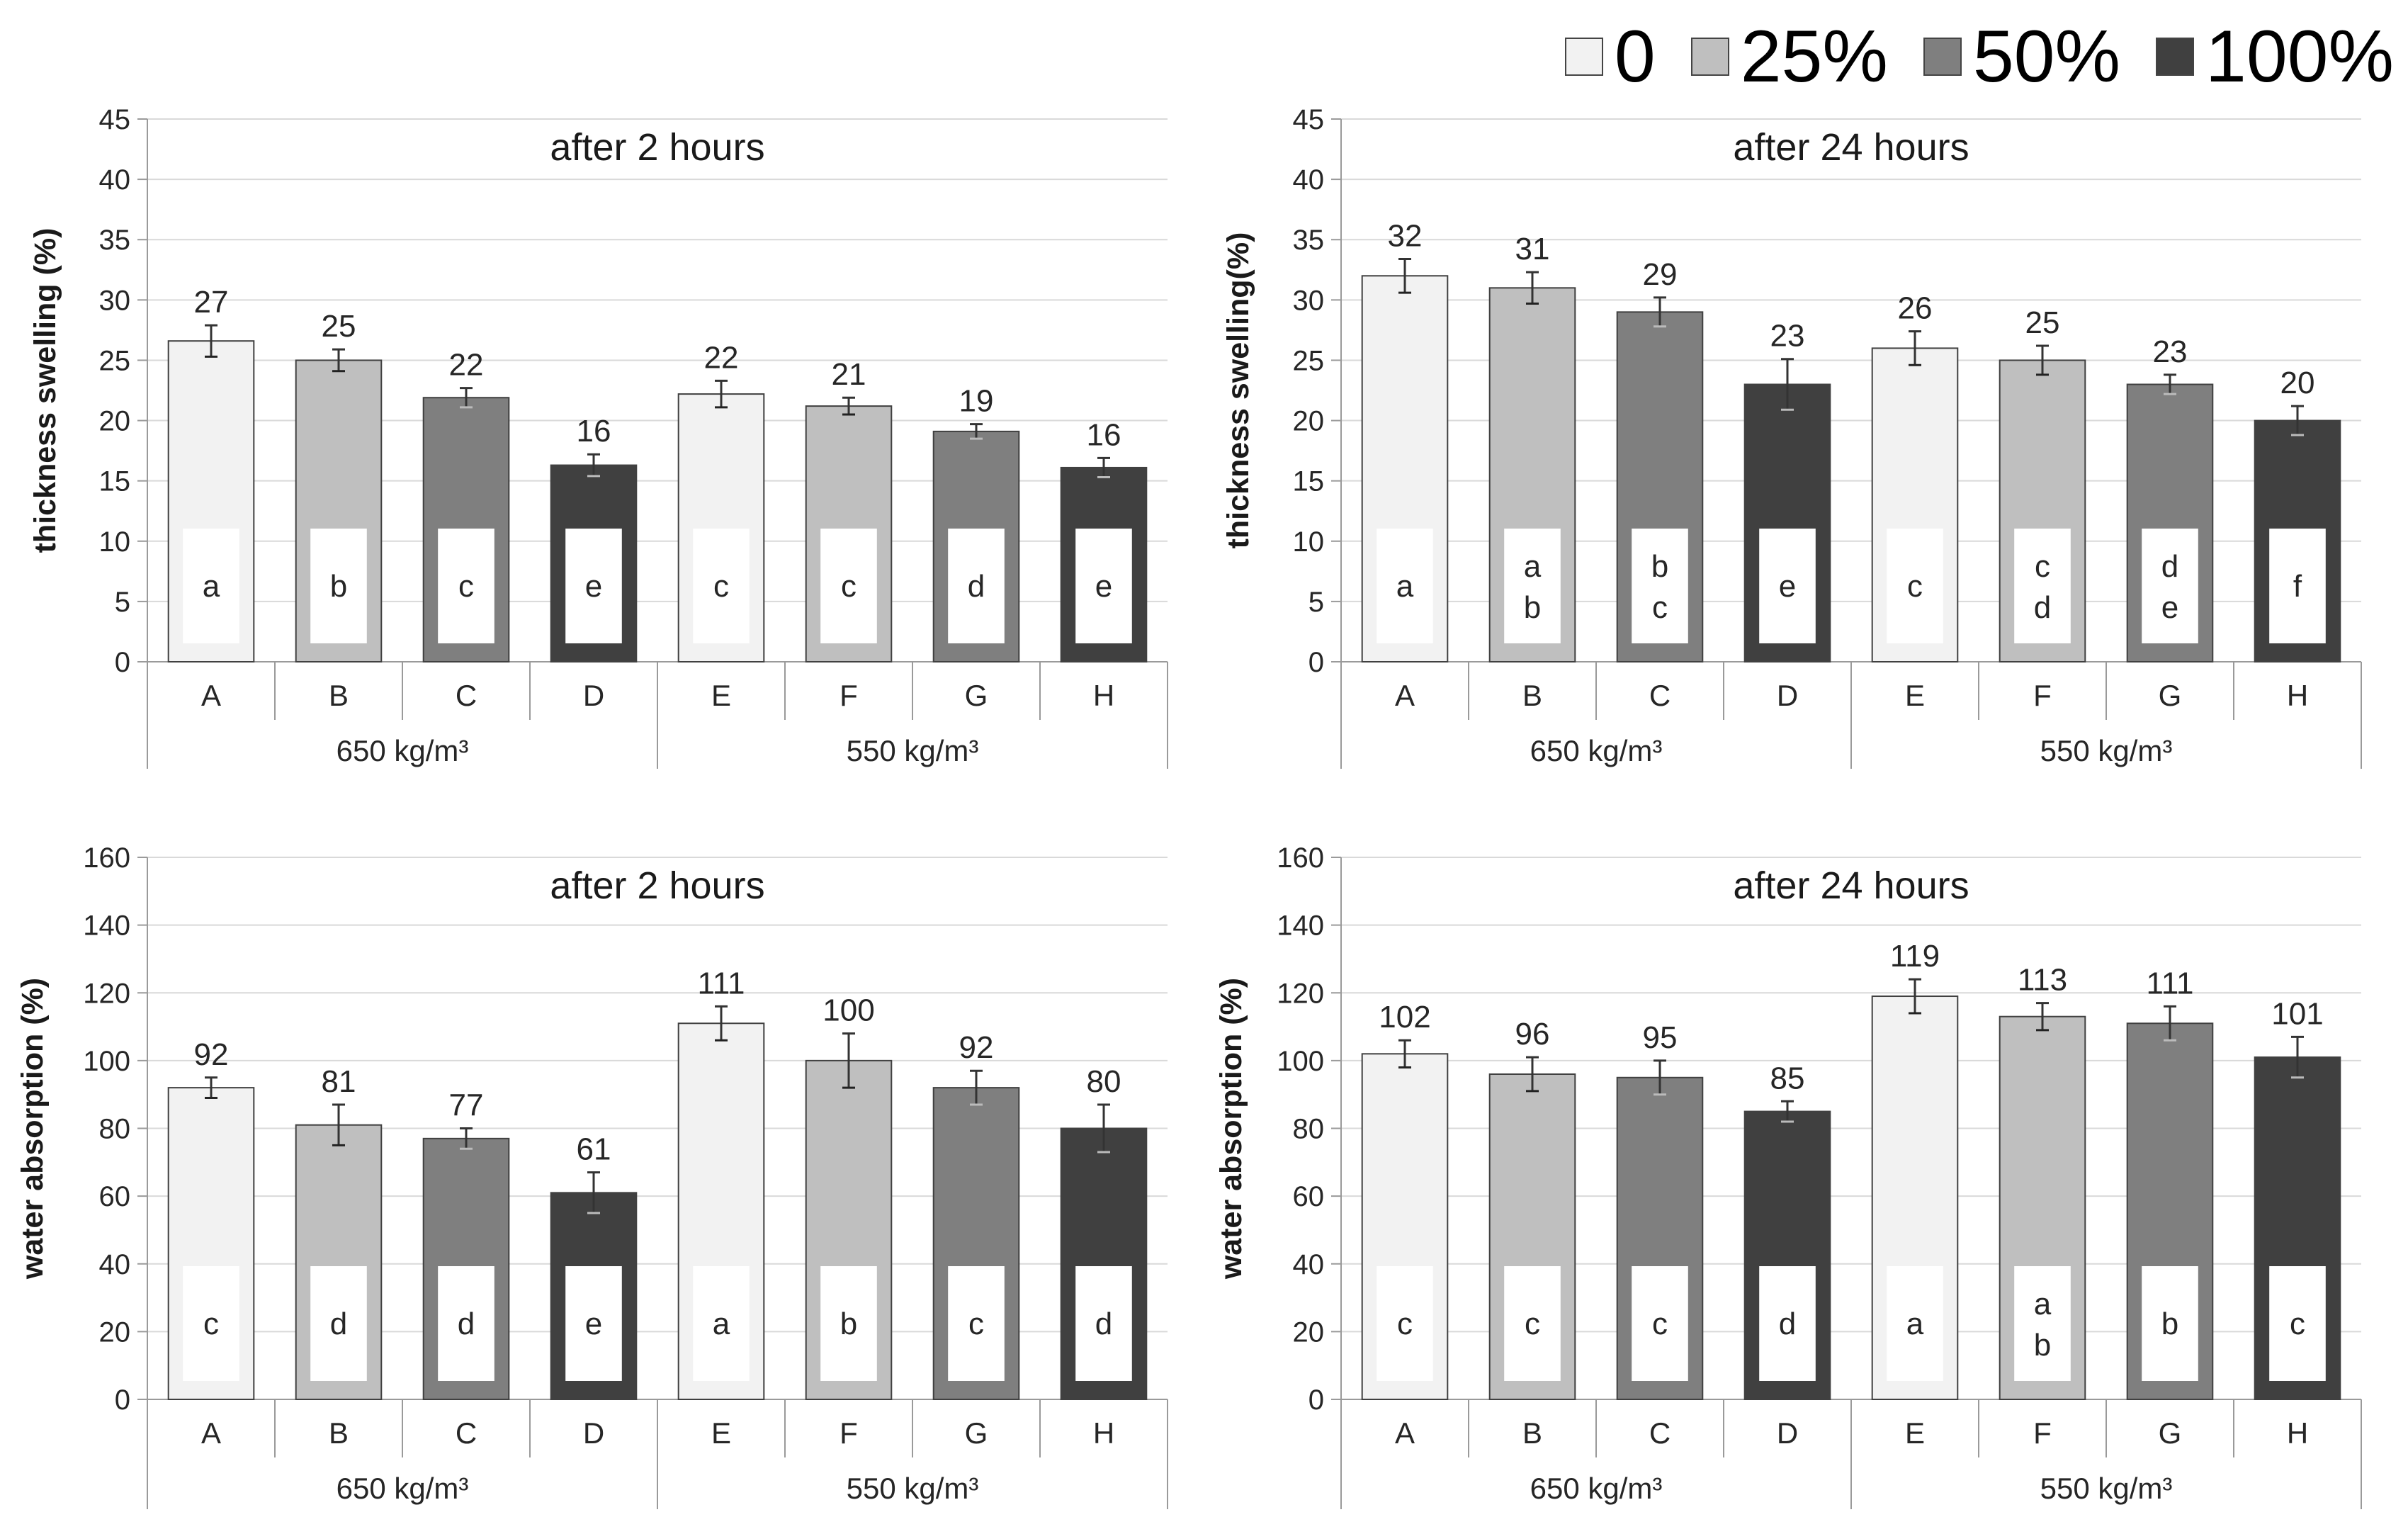 Image resolution: width=2408 pixels, height=1534 pixels. I want to click on y-tick-label: 160, so click(106, 858).